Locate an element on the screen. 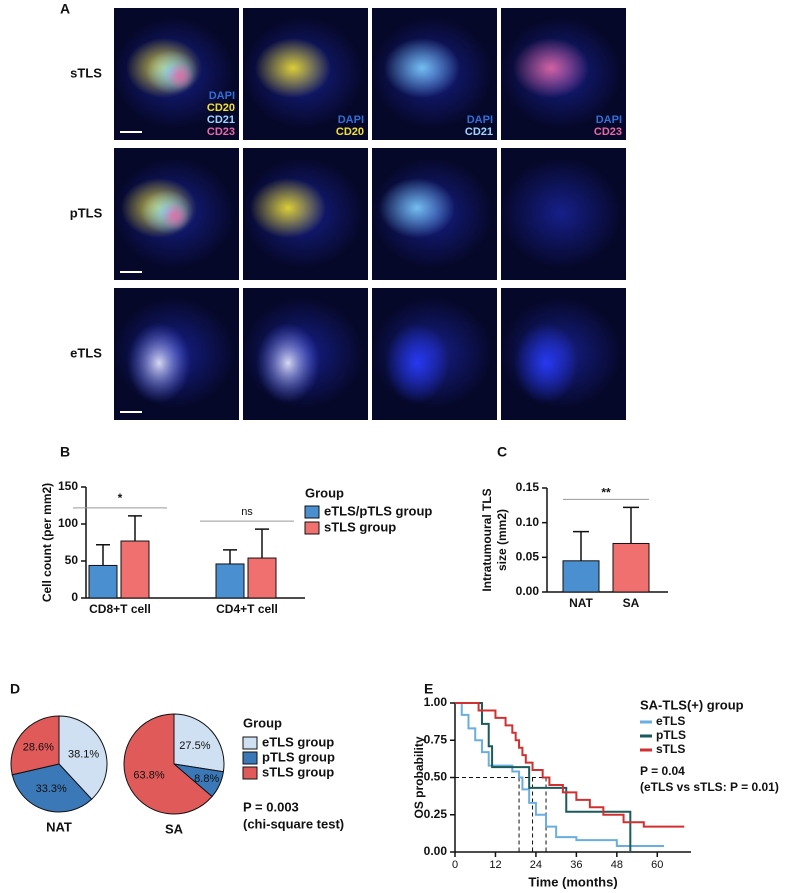  row-label: pTLS is located at coordinates (86, 212).